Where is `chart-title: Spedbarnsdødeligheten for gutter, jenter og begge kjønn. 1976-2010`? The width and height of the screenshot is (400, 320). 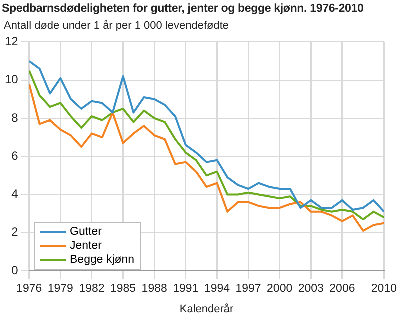
chart-title: Spedbarnsdødeligheten for gutter, jenter og begge kjønn. 1976-2010 is located at coordinates (183, 8).